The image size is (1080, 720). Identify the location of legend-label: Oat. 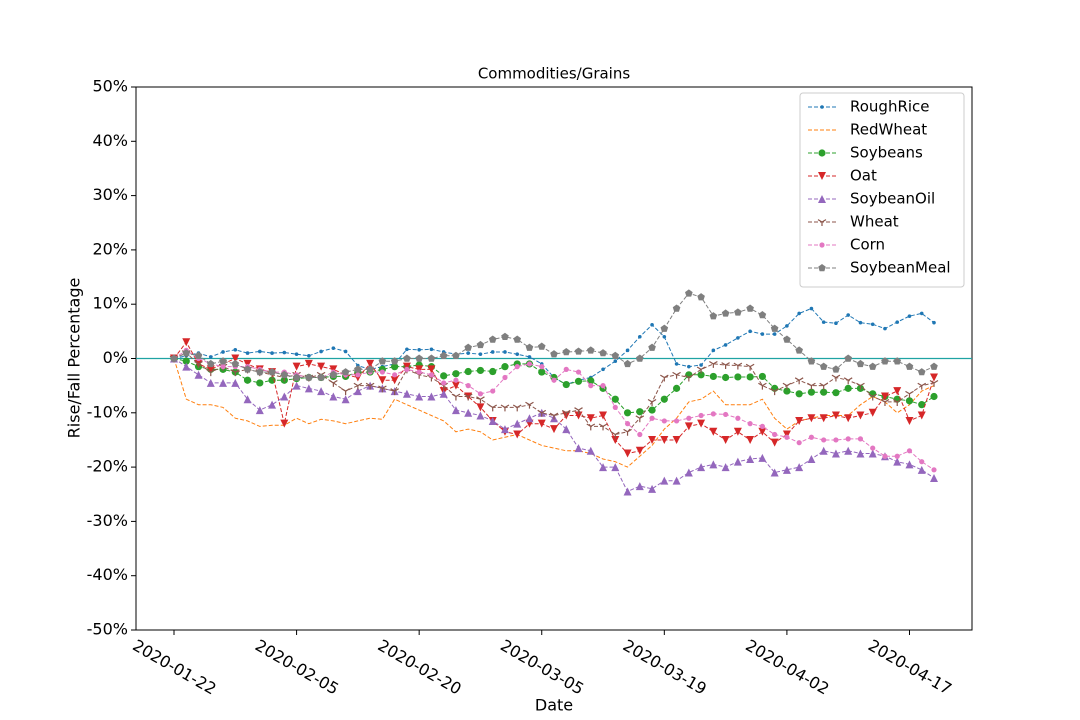
(863, 176).